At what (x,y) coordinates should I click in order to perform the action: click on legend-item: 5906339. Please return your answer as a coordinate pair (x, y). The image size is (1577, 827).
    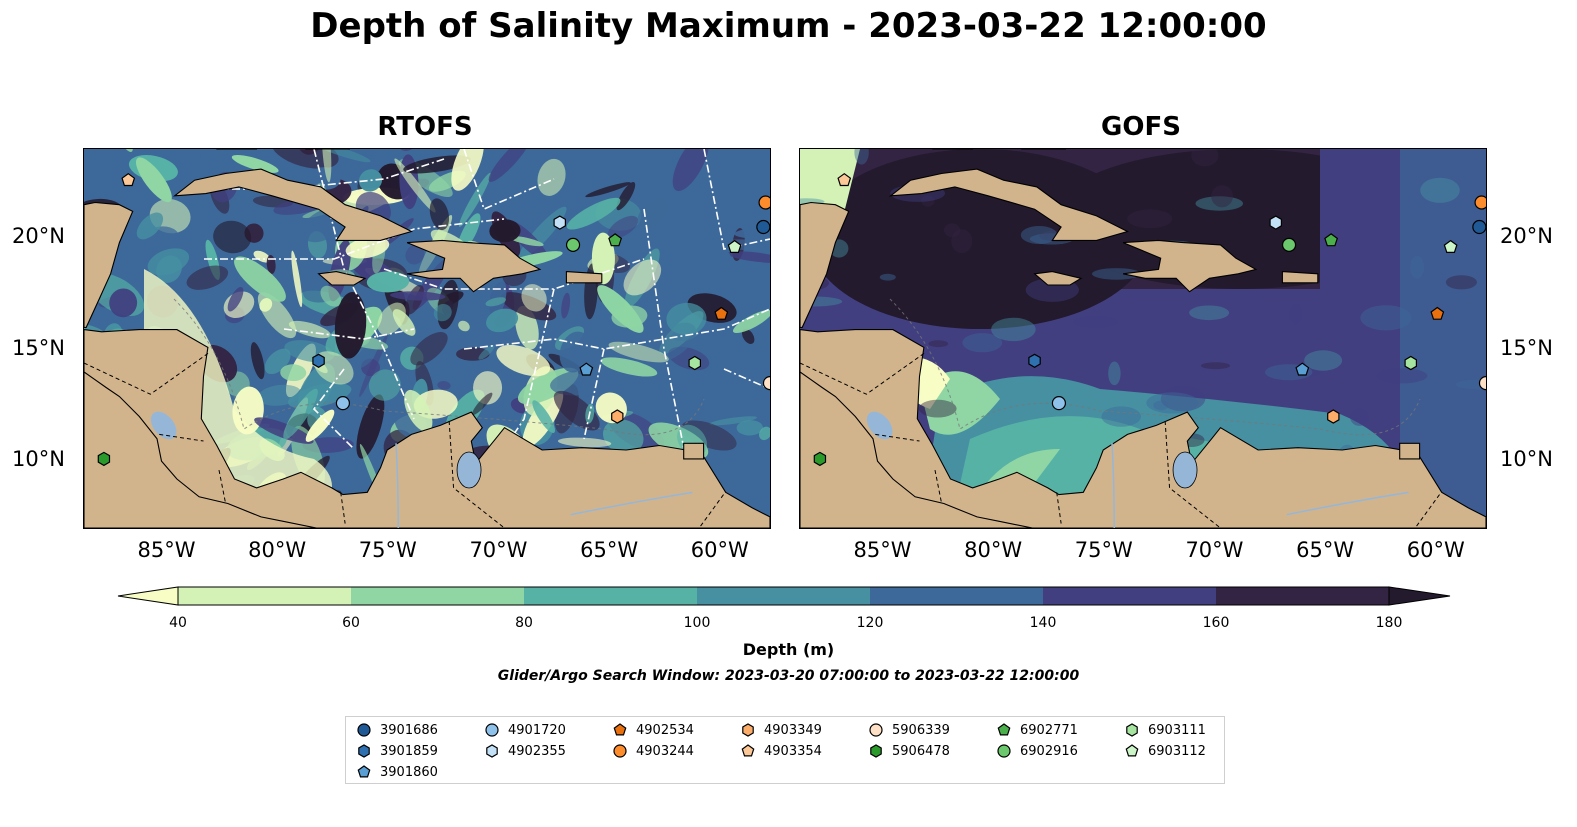
    Looking at the image, I should click on (909, 730).